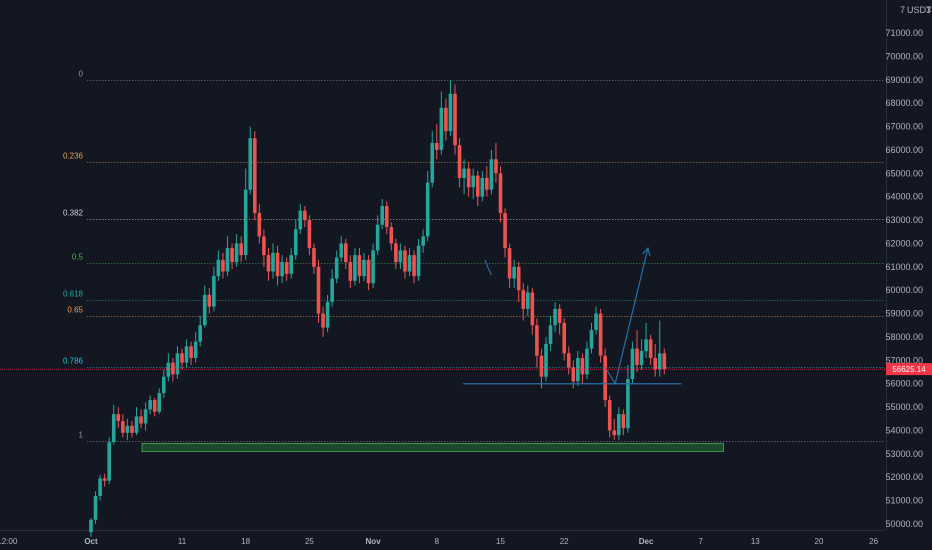 This screenshot has height=550, width=932. What do you see at coordinates (646, 541) in the screenshot?
I see `time-tick-label: Dec` at bounding box center [646, 541].